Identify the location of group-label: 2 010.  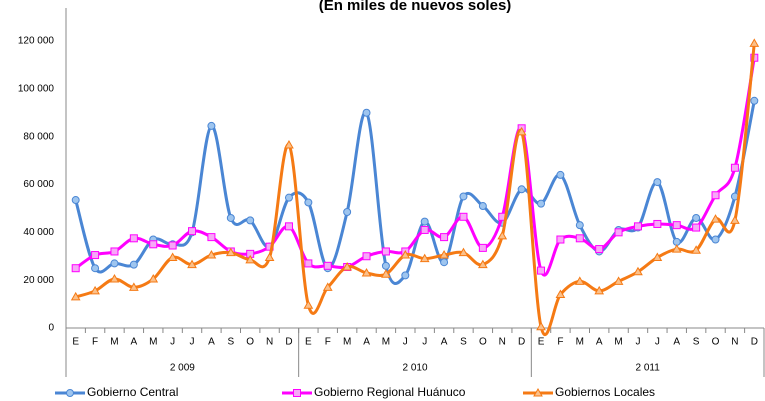
(414, 368).